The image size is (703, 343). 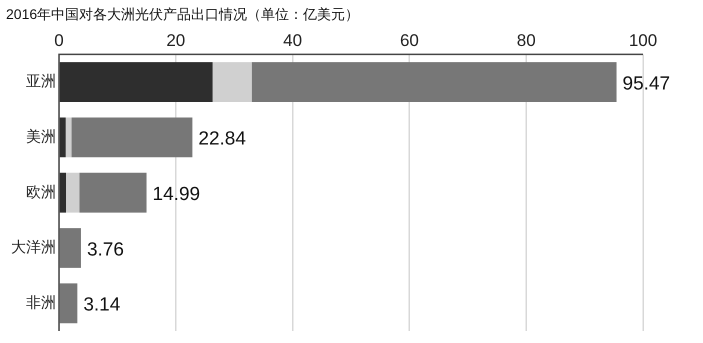 What do you see at coordinates (59, 40) in the screenshot?
I see `x-tick-label: 0` at bounding box center [59, 40].